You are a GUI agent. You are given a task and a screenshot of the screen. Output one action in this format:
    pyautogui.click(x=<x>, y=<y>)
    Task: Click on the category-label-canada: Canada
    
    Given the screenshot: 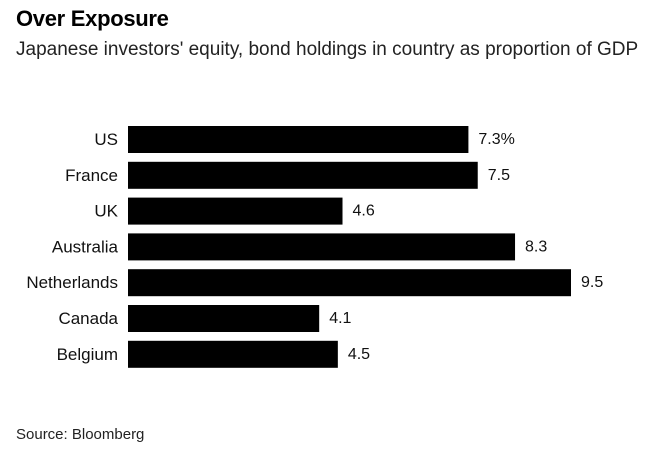 What is the action you would take?
    pyautogui.click(x=88, y=318)
    